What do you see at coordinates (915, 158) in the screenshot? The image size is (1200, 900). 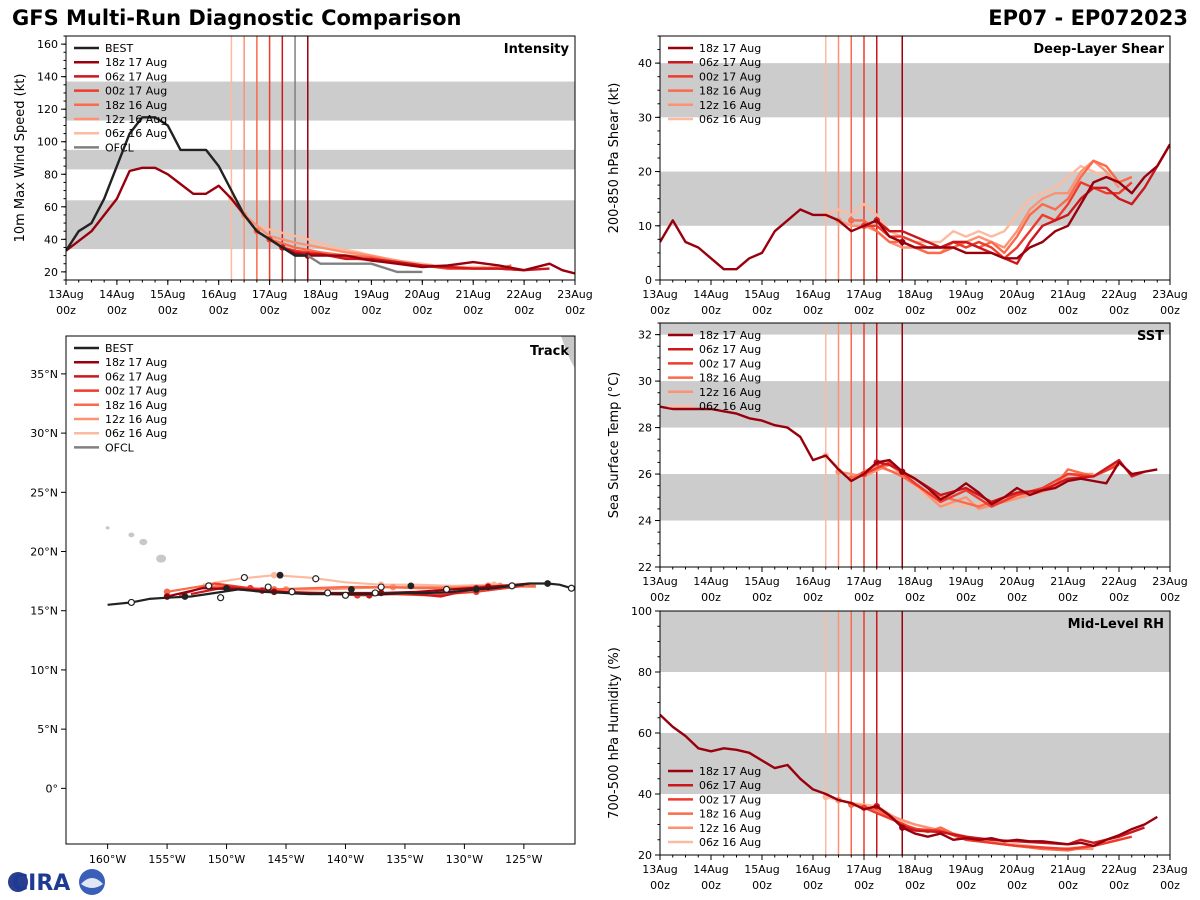 I see `plot-area-shear` at bounding box center [915, 158].